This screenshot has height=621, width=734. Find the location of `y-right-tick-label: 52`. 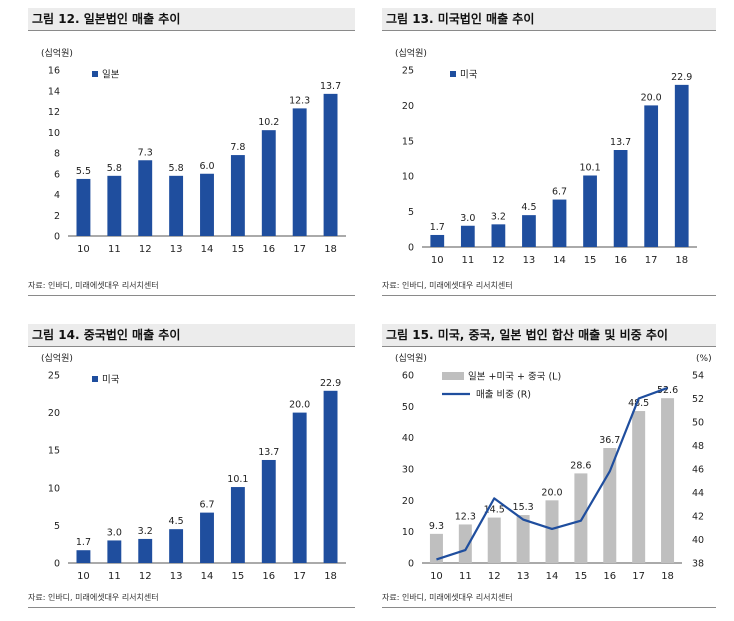

y-right-tick-label: 52 is located at coordinates (698, 399).